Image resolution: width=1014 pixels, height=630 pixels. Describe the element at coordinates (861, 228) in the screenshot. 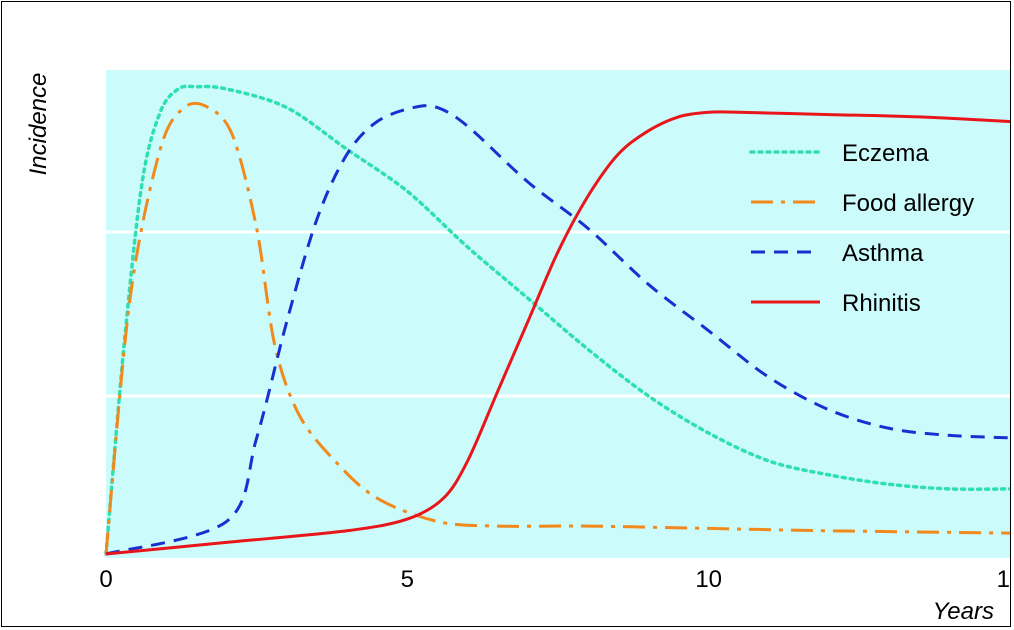

I see `legend: Eczema Food allergy Asthma Rhinitis` at that location.